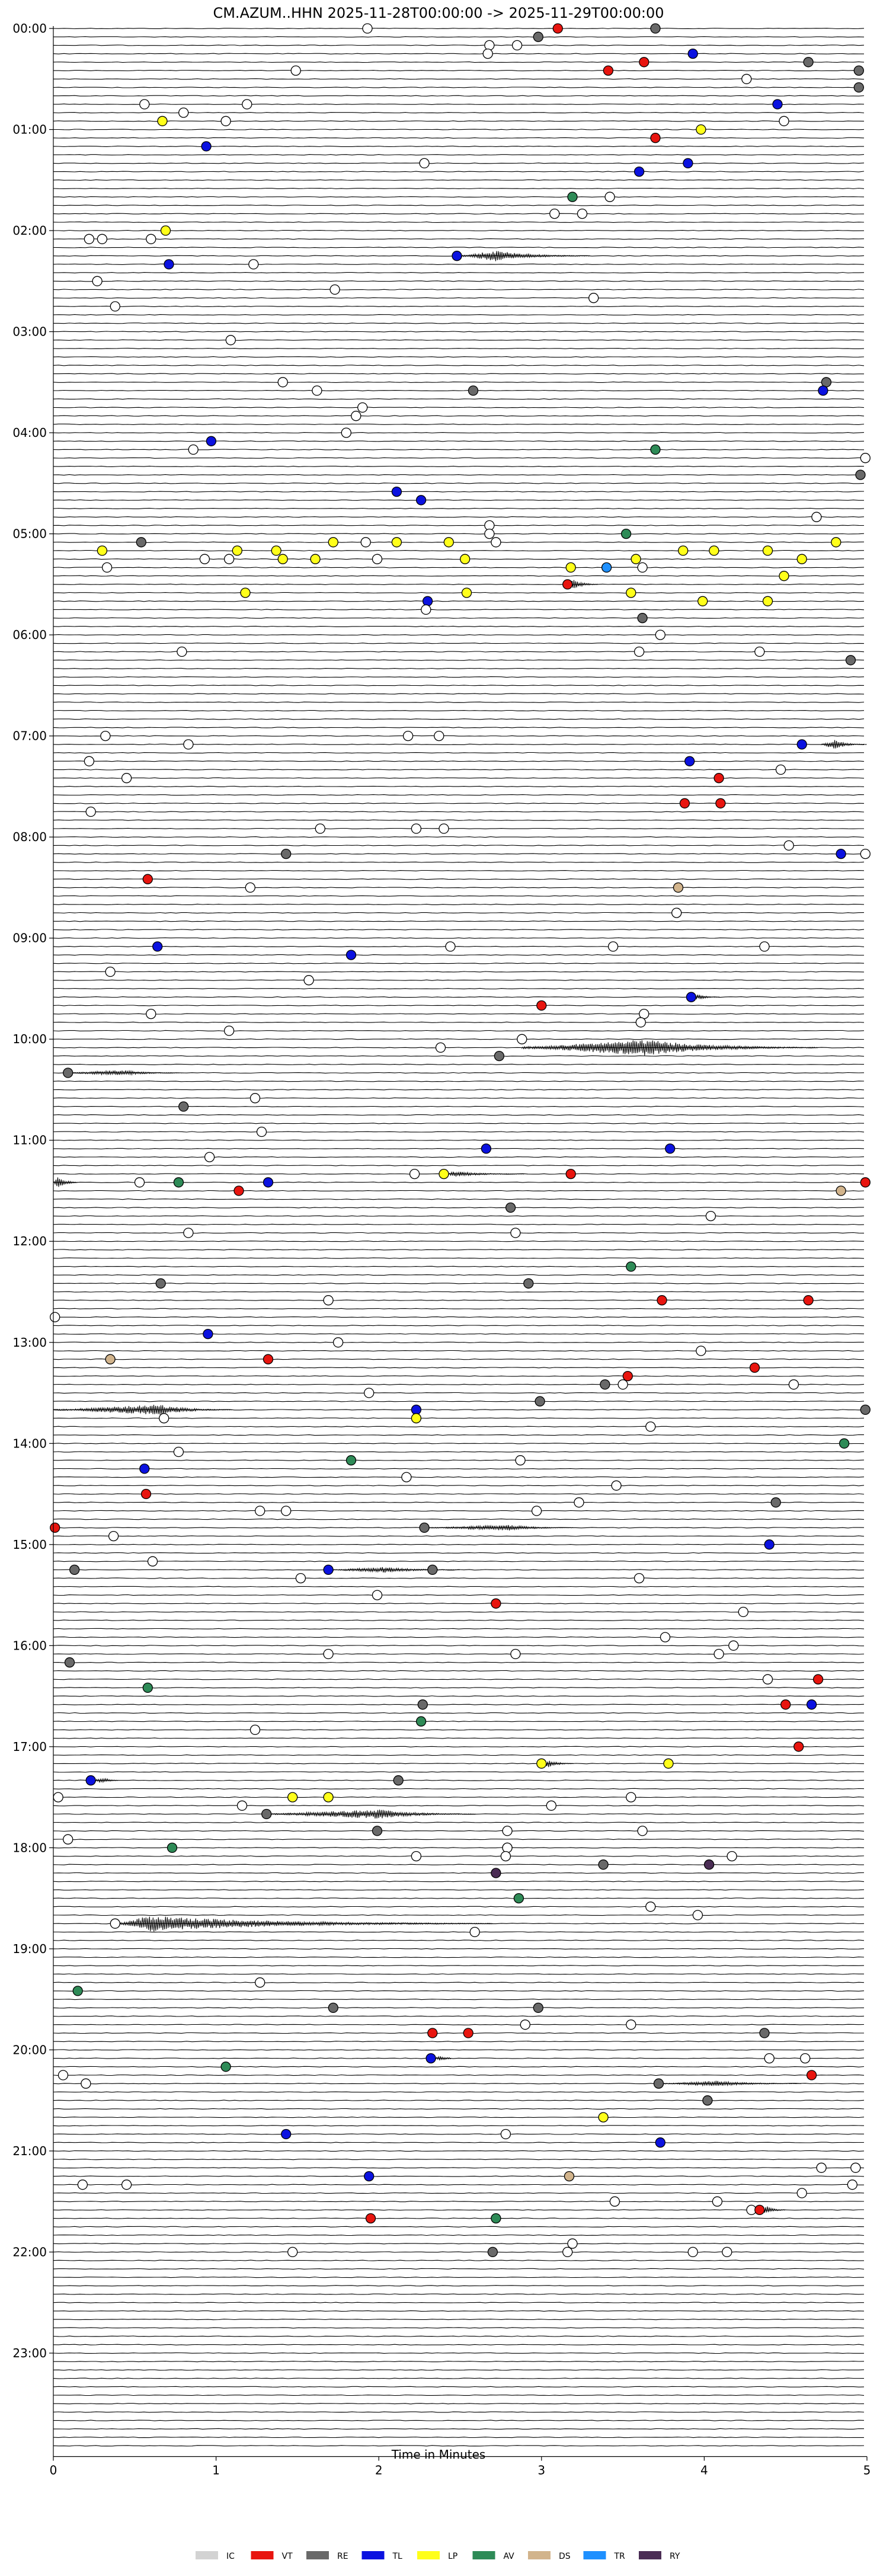 This screenshot has height=2576, width=880. I want to click on x-tick-label: 2, so click(379, 2470).